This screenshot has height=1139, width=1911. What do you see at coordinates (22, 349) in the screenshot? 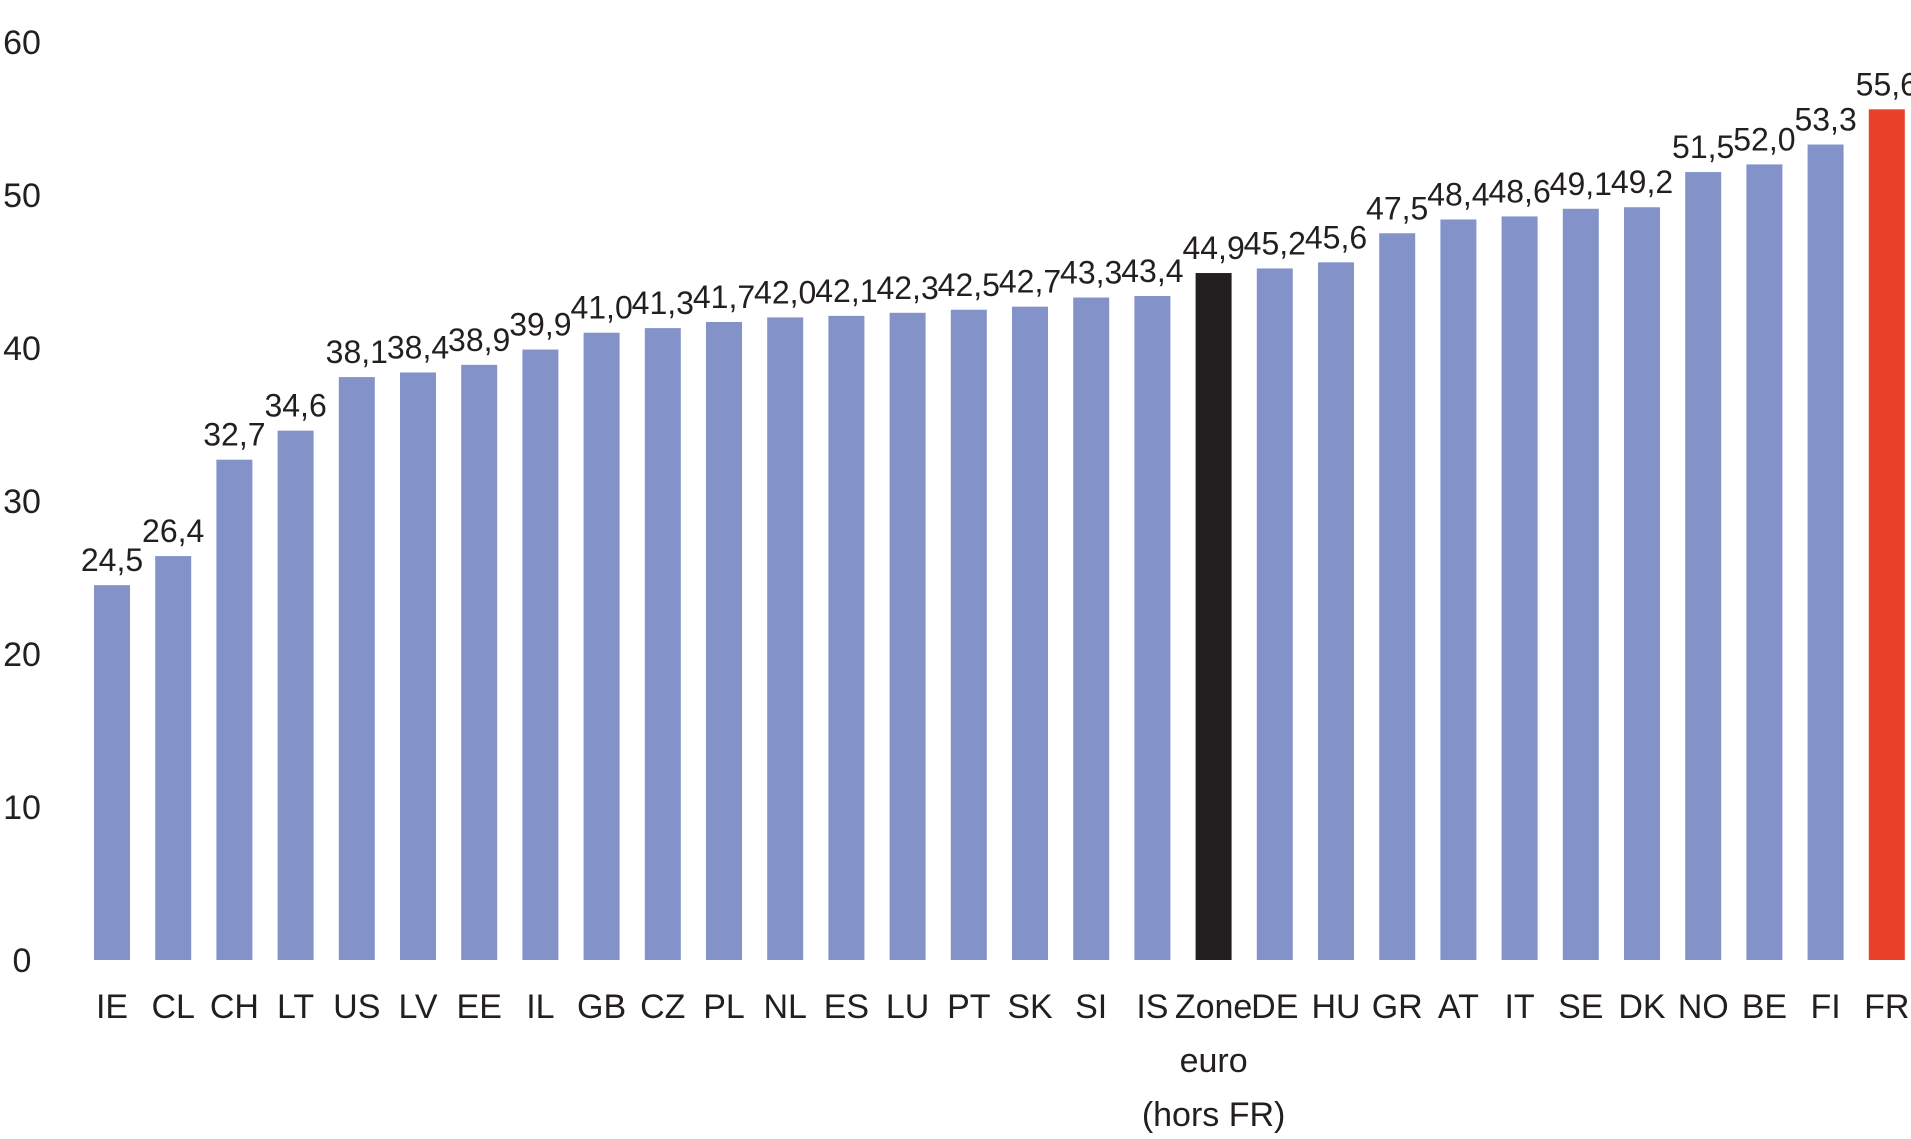
I see `y-tick-label: 40` at bounding box center [22, 349].